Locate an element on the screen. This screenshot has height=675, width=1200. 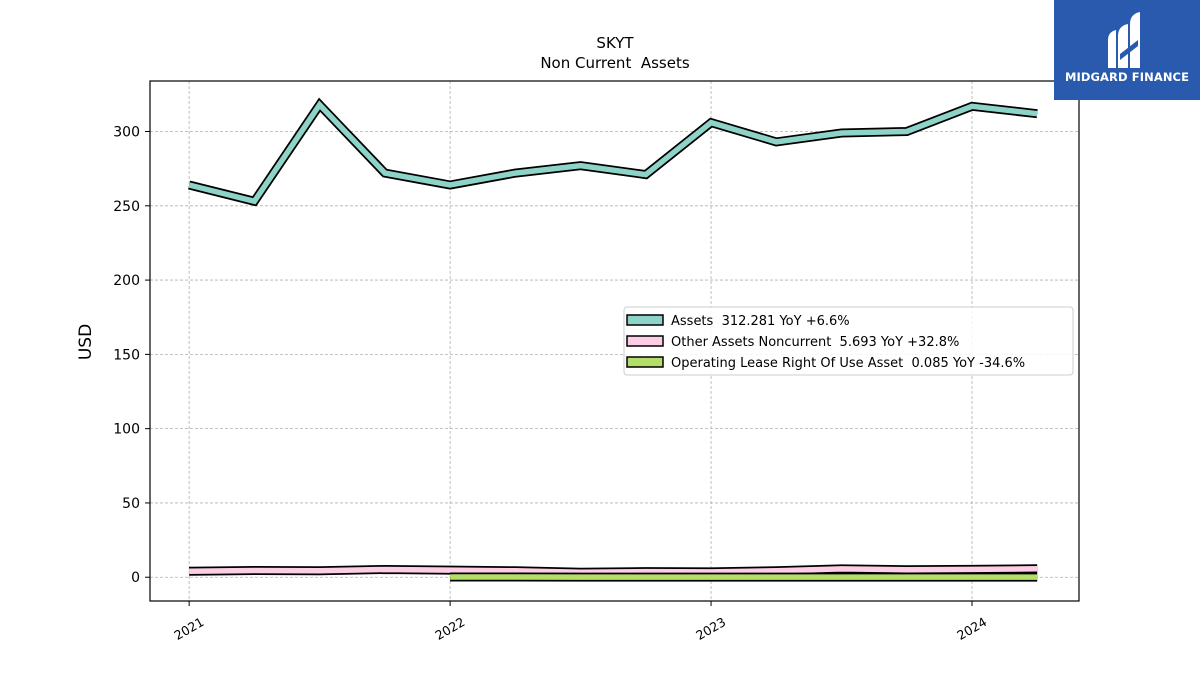
y-tick-label: 0 is located at coordinates (135, 578).